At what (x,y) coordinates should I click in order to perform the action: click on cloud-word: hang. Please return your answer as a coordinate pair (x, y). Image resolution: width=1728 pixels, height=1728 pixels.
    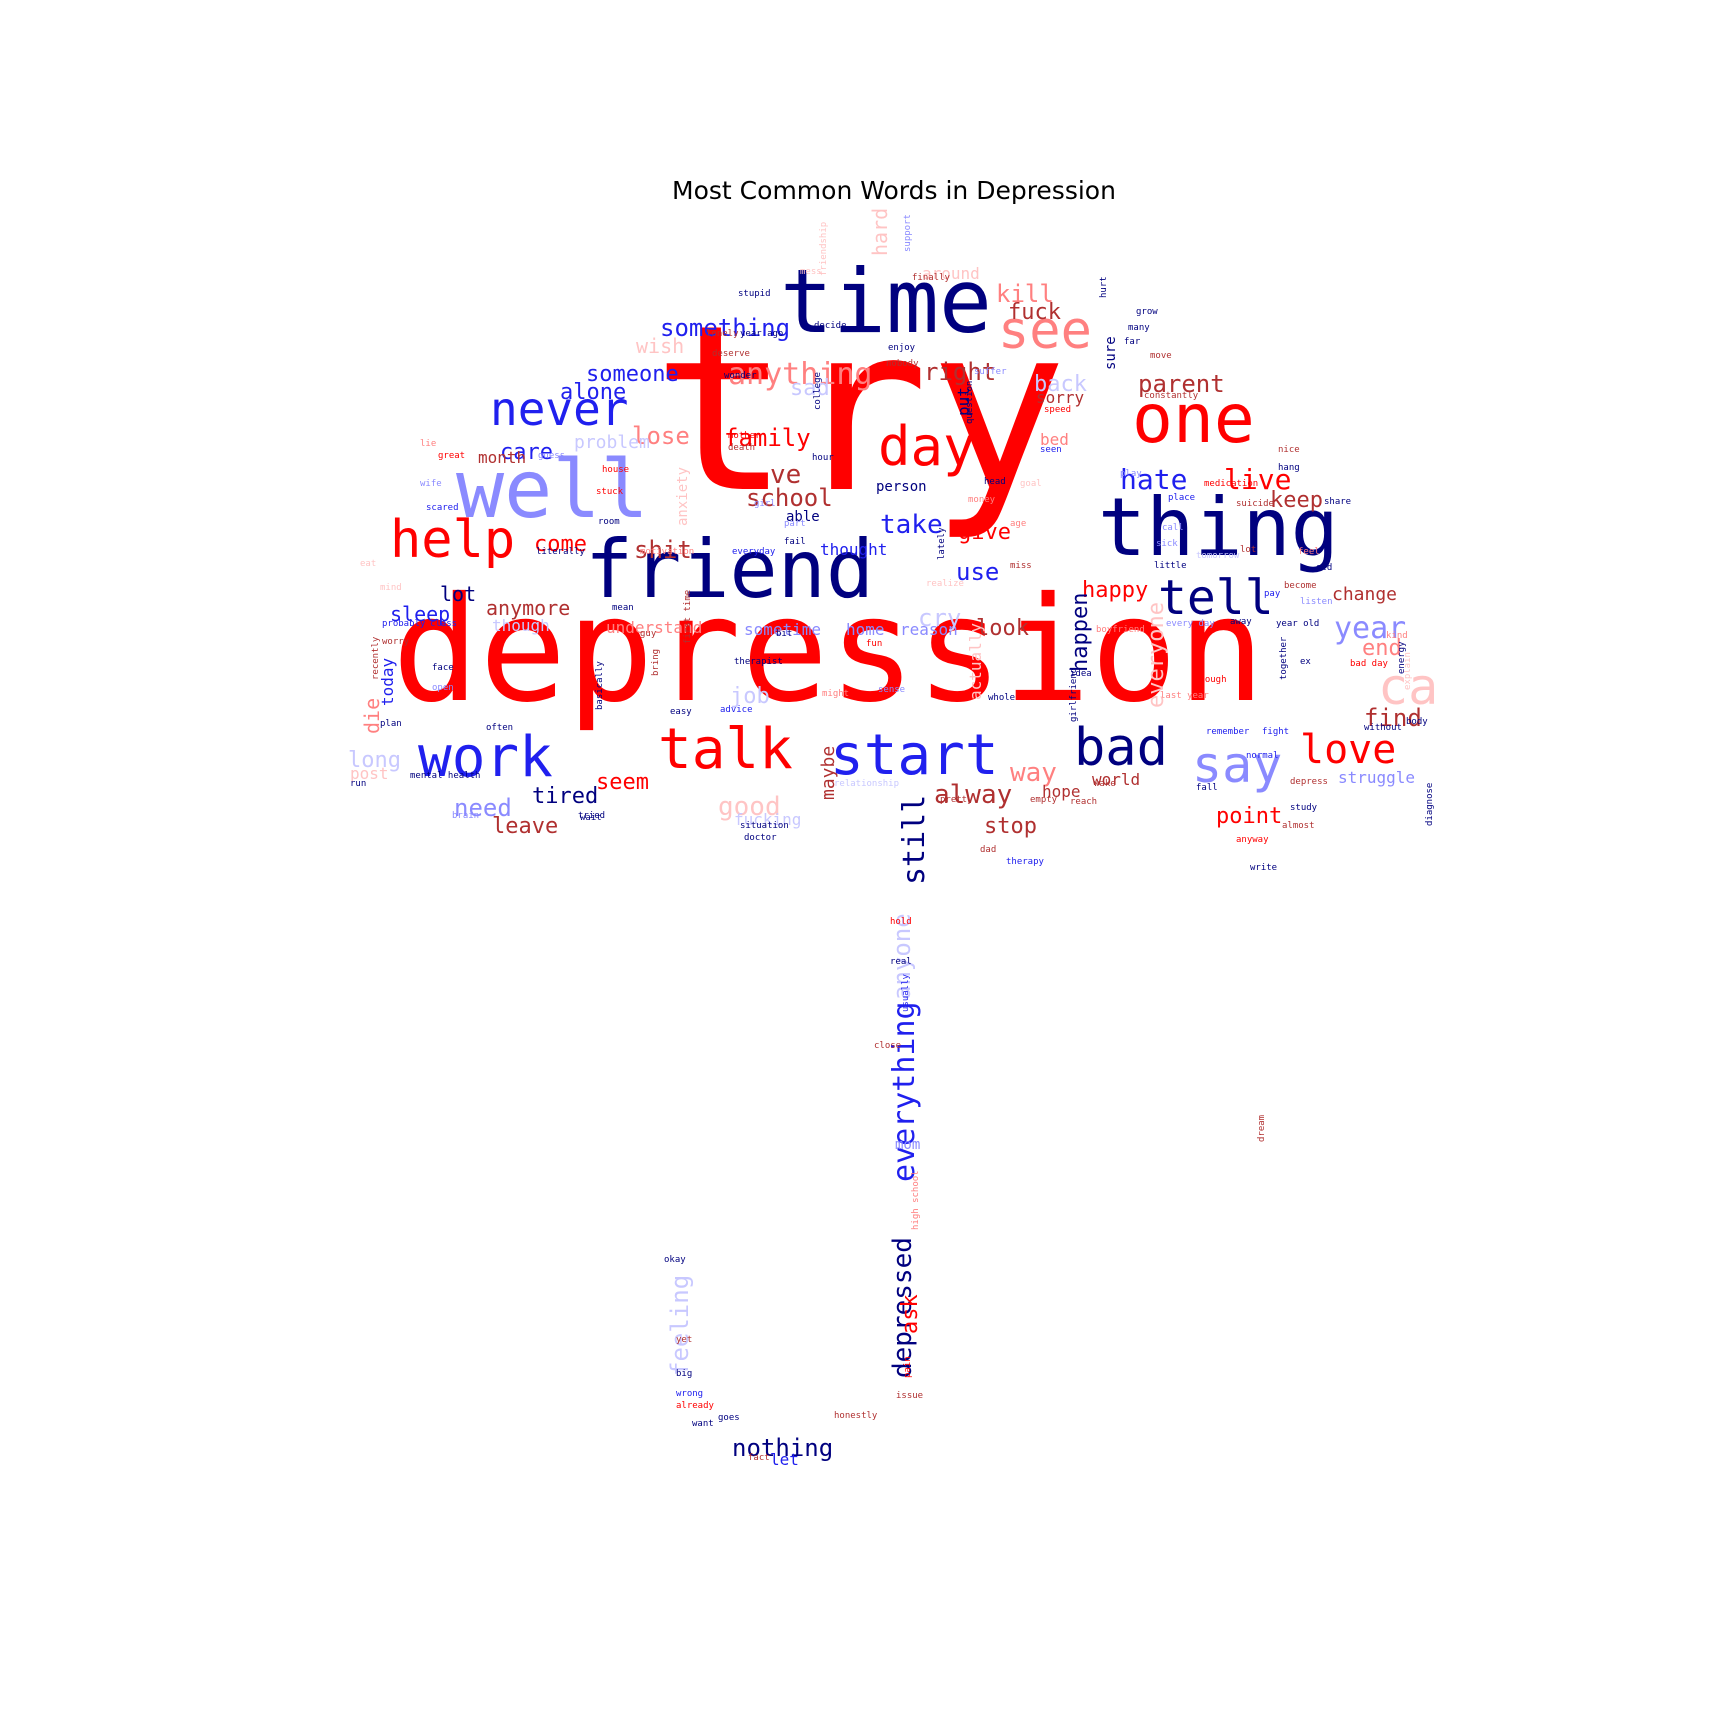
    Looking at the image, I should click on (1289, 468).